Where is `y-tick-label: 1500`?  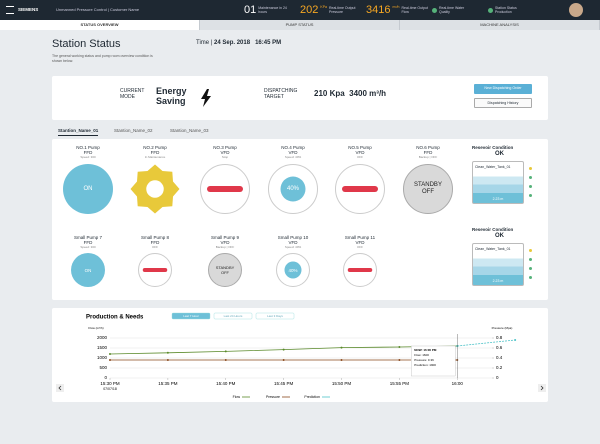
y-tick-label: 1500 is located at coordinates (102, 347).